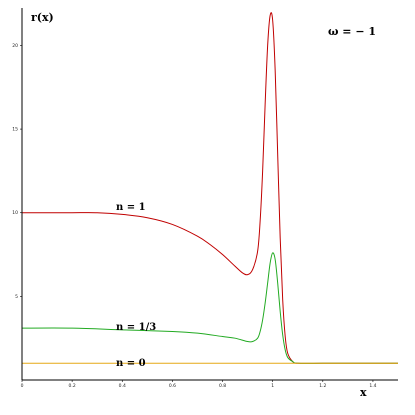 This screenshot has height=415, width=415. What do you see at coordinates (172, 386) in the screenshot?
I see `x-tick-label-3: 0.6` at bounding box center [172, 386].